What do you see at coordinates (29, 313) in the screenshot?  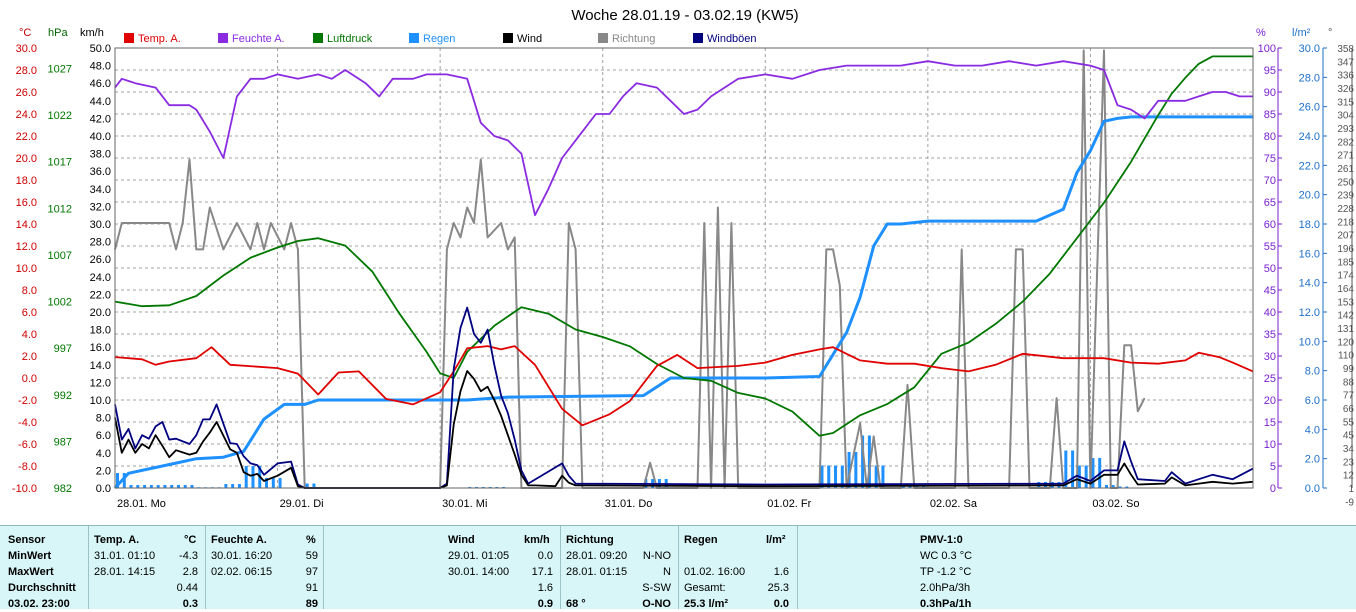 I see `temp-tick: 6.0` at bounding box center [29, 313].